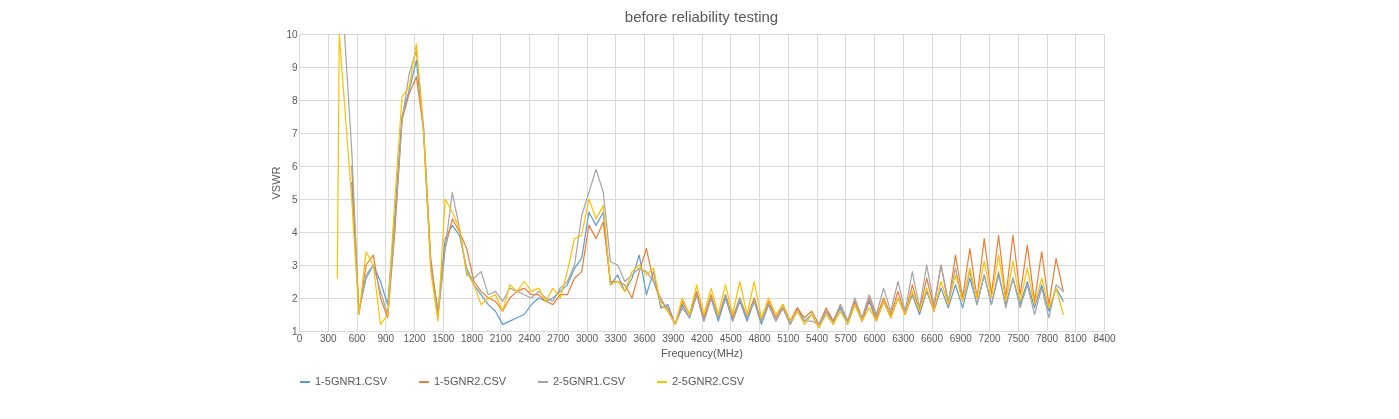 Image resolution: width=1399 pixels, height=419 pixels. I want to click on x-tick-label: 4500, so click(731, 338).